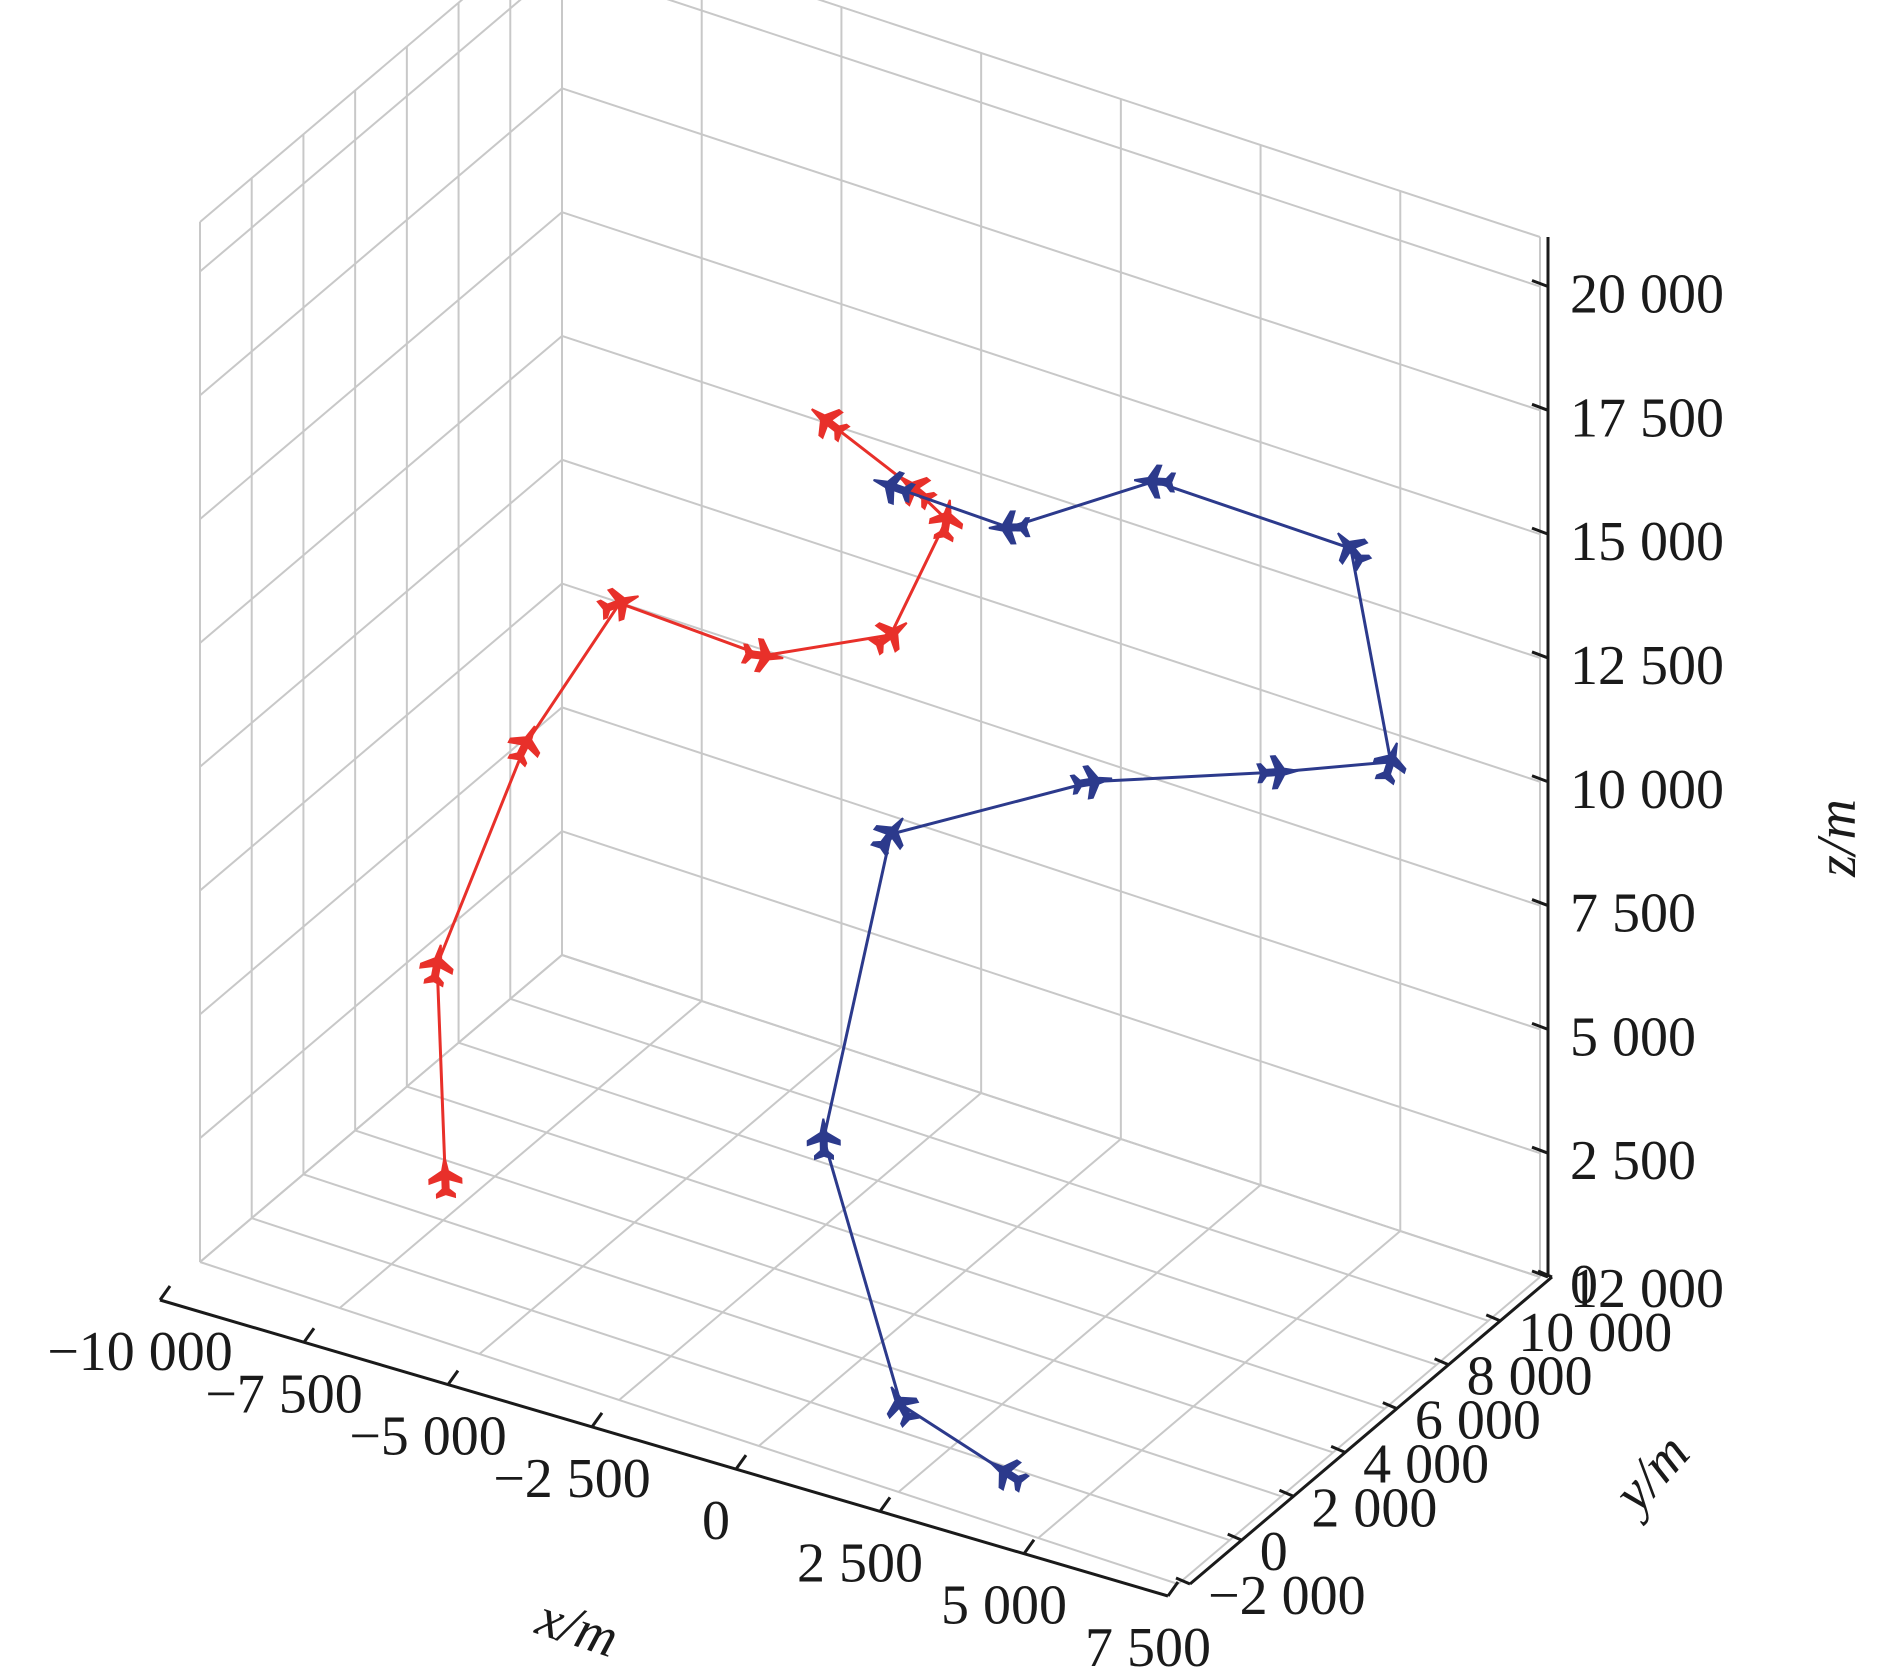  I want to click on y-tick-label: 8 000, so click(1530, 1377).